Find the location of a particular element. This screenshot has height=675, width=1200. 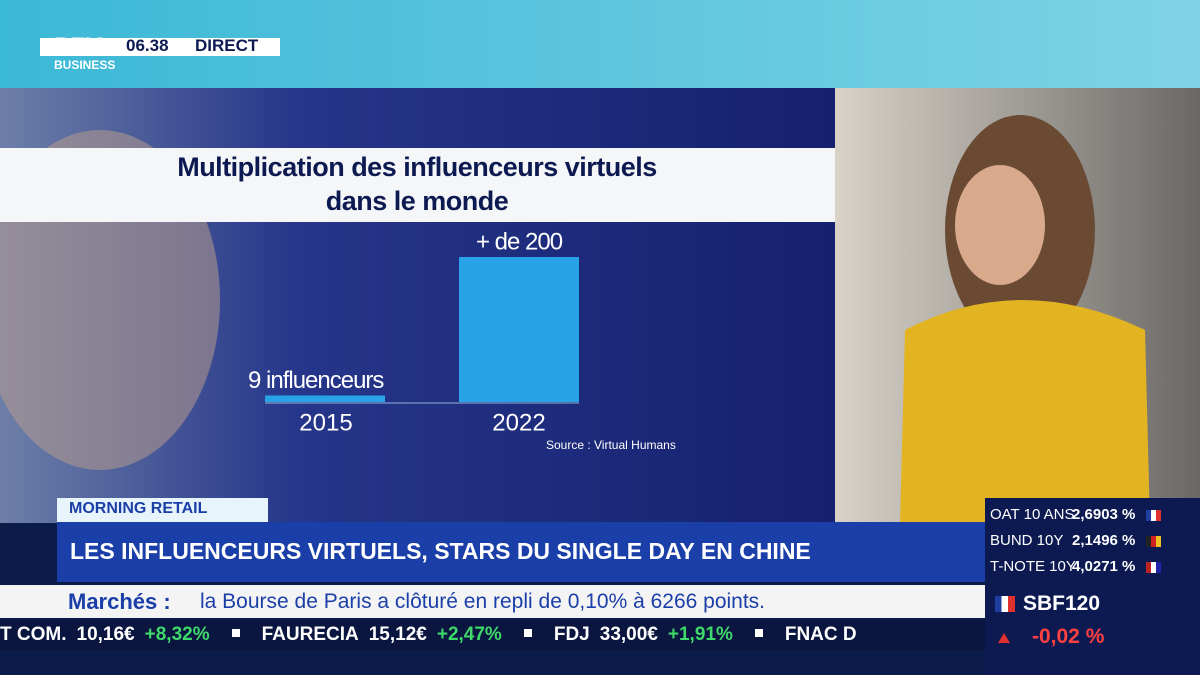

index-arrow is located at coordinates (1004, 638).